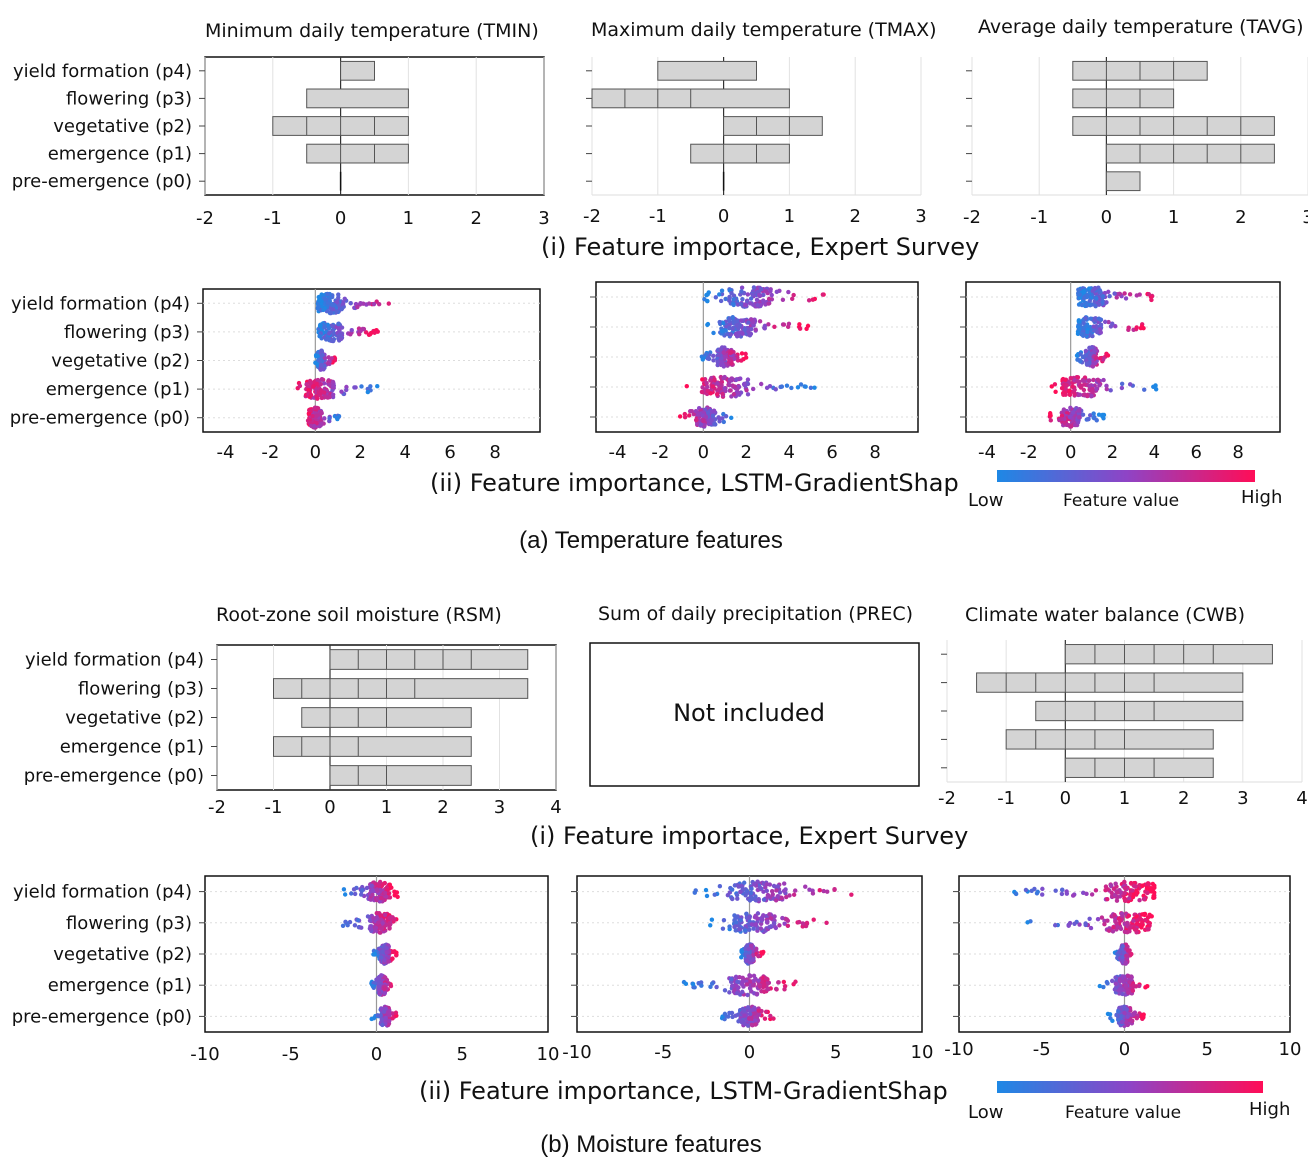 Image resolution: width=1308 pixels, height=1161 pixels. Describe the element at coordinates (617, 452) in the screenshot. I see `x-tick-label: -4` at that location.